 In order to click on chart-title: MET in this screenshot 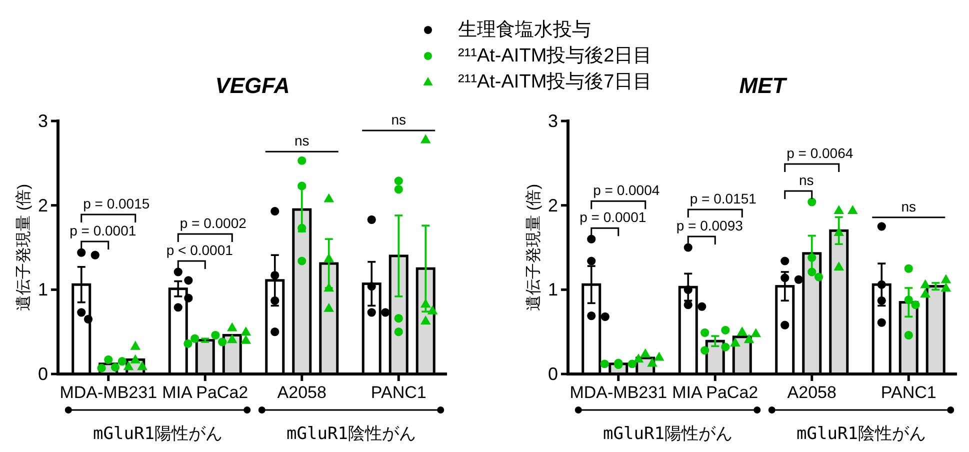, I will do `click(763, 85)`.